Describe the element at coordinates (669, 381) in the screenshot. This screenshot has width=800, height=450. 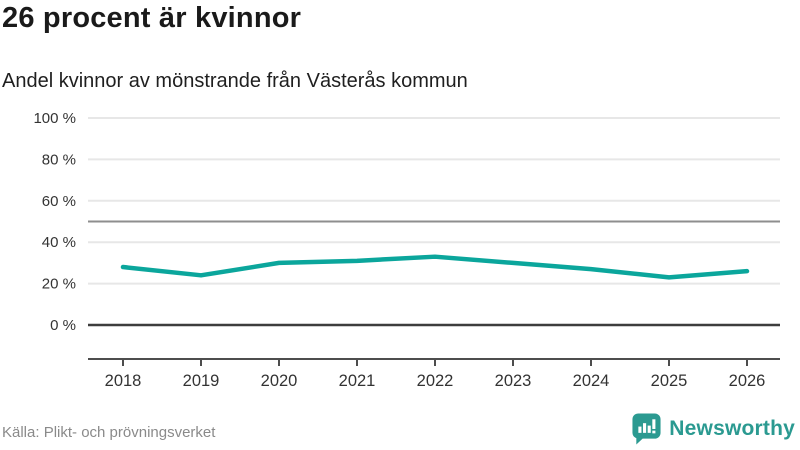
I see `x-tick-label: 2025` at that location.